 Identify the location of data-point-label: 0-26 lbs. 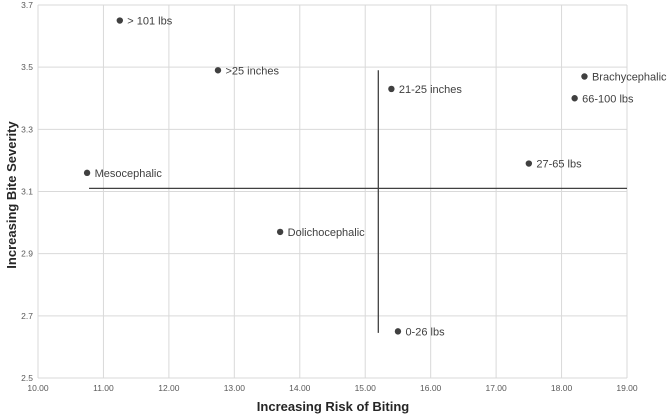
(425, 332).